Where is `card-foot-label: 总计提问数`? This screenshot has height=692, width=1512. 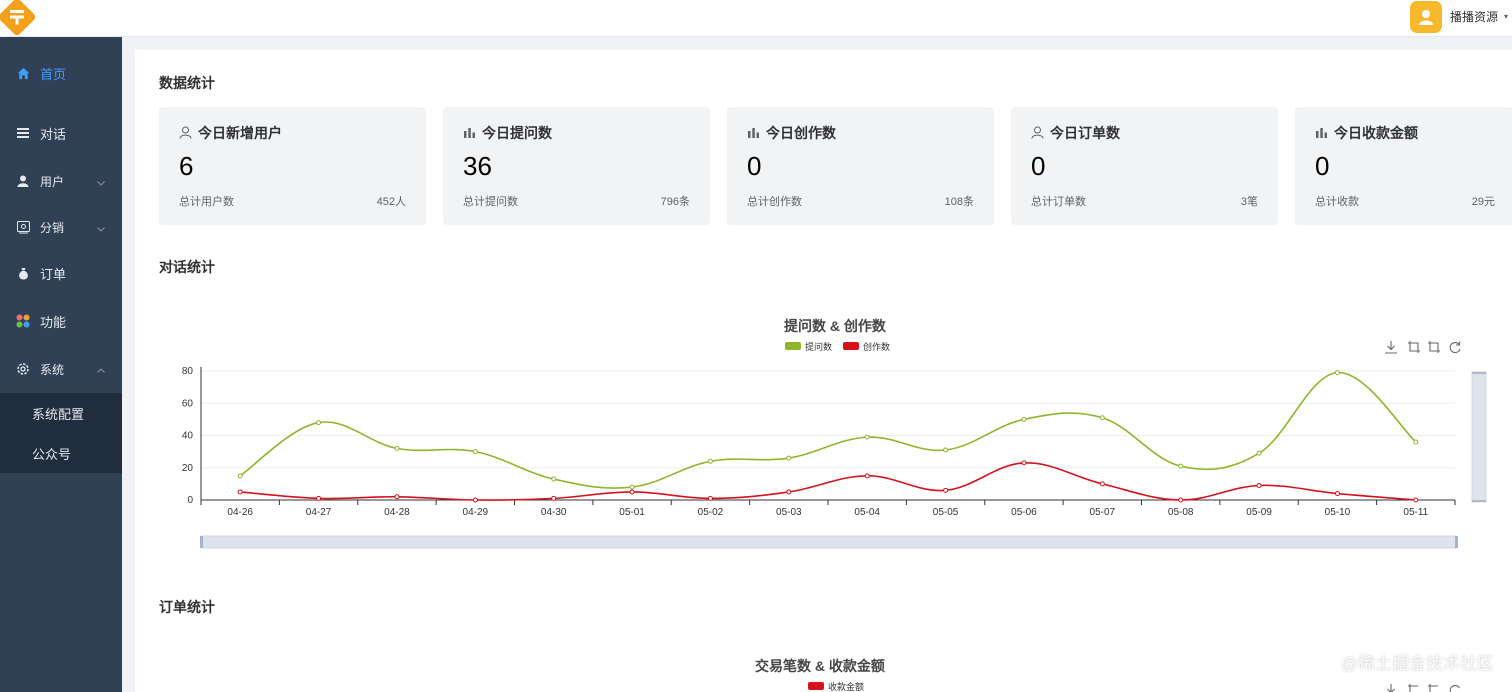
card-foot-label: 总计提问数 is located at coordinates (490, 202).